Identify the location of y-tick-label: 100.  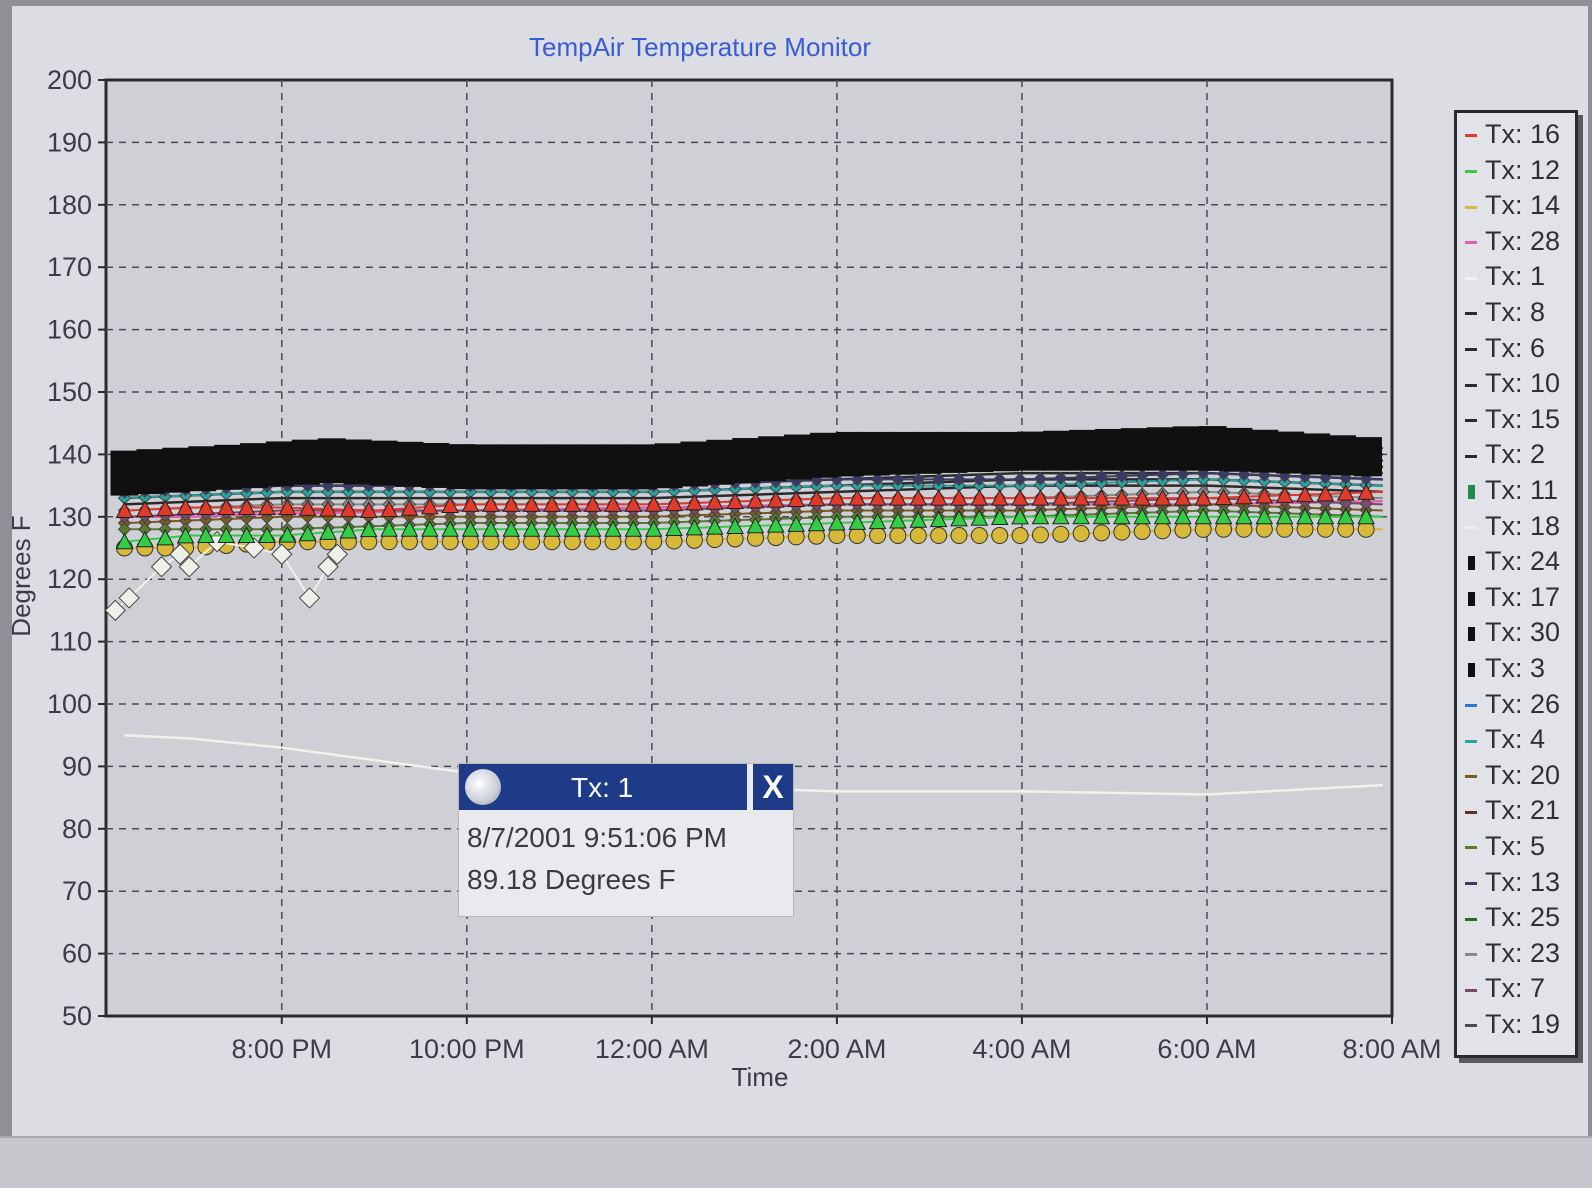
(69, 704).